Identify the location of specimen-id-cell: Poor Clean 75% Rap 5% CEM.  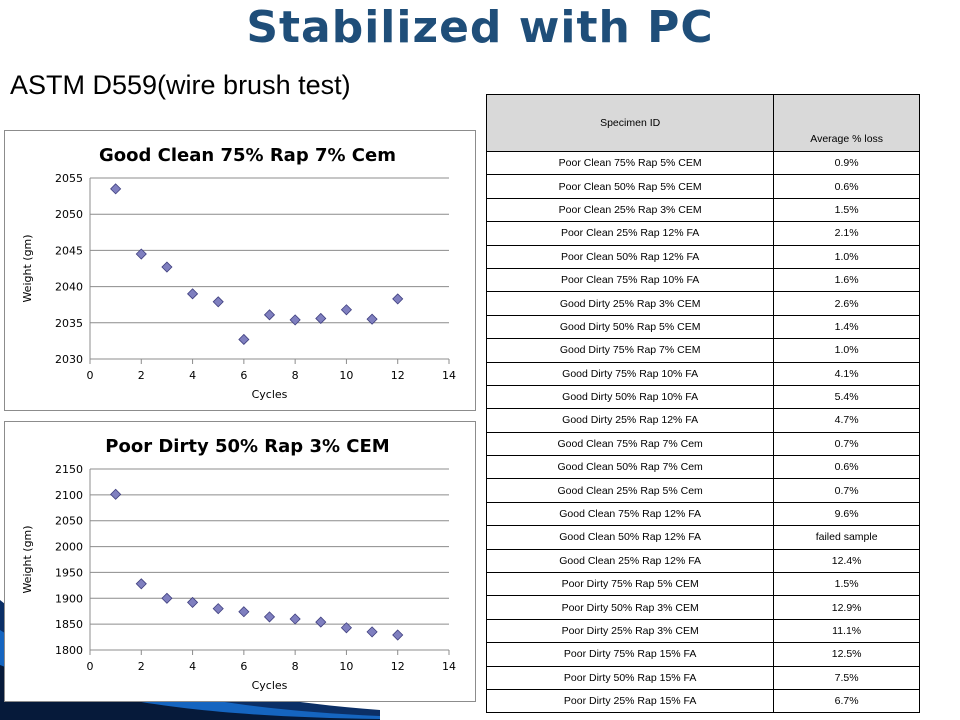
(630, 163).